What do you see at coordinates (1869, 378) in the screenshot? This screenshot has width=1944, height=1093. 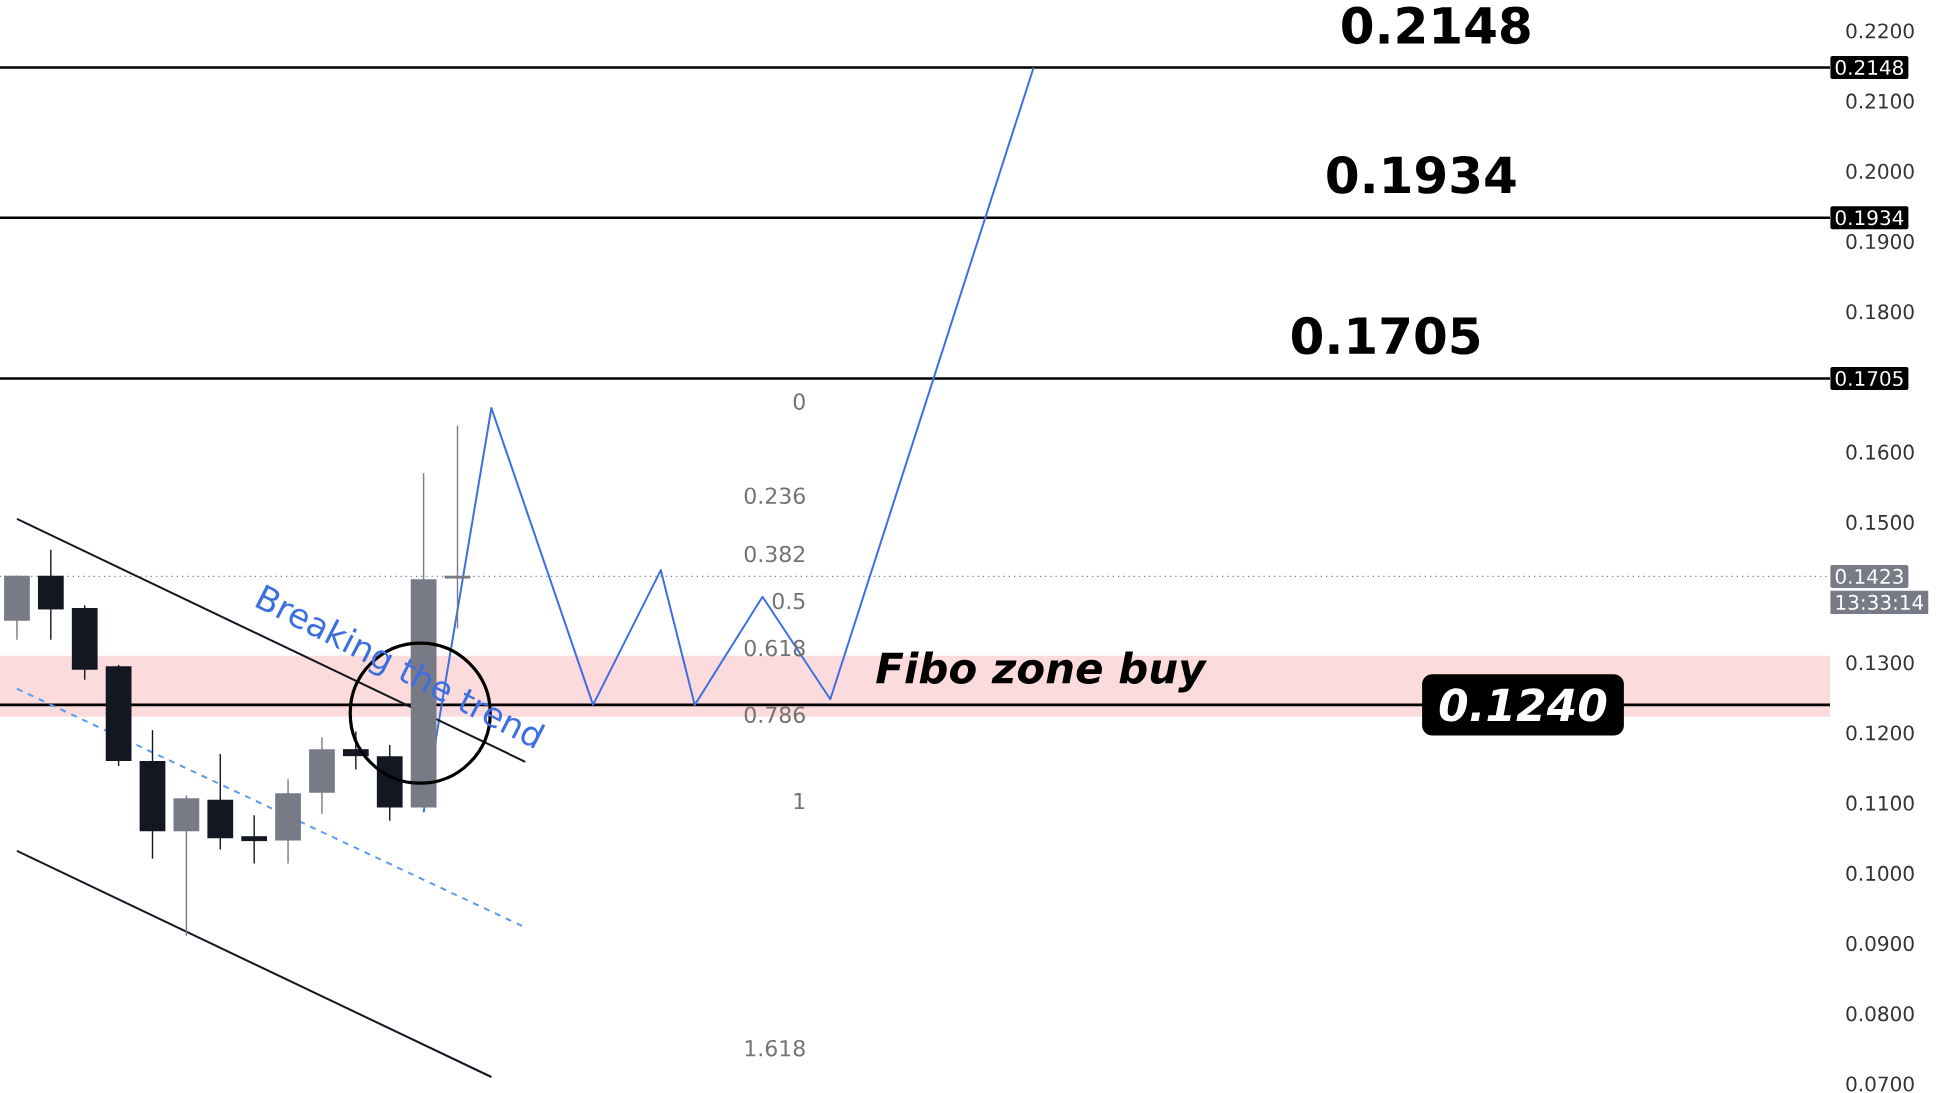 I see `ref-line-label: 0.1705` at bounding box center [1869, 378].